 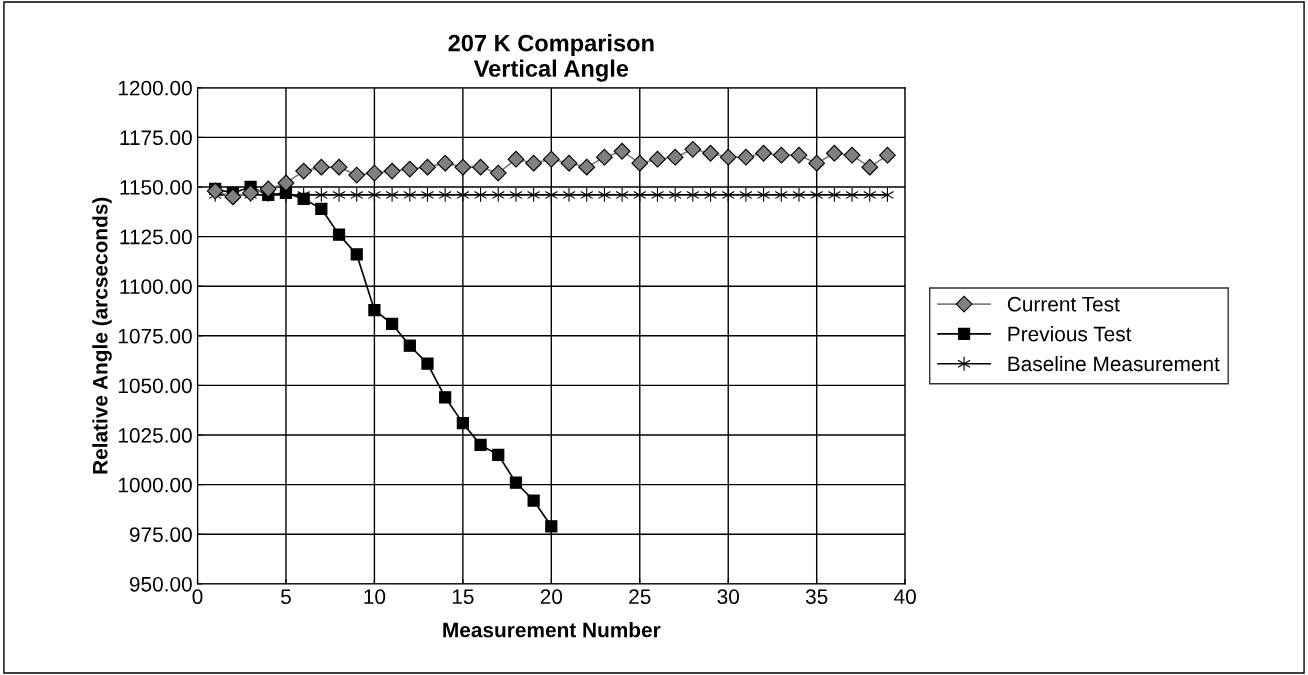 What do you see at coordinates (155, 435) in the screenshot?
I see `y-tick-label: 1025.00` at bounding box center [155, 435].